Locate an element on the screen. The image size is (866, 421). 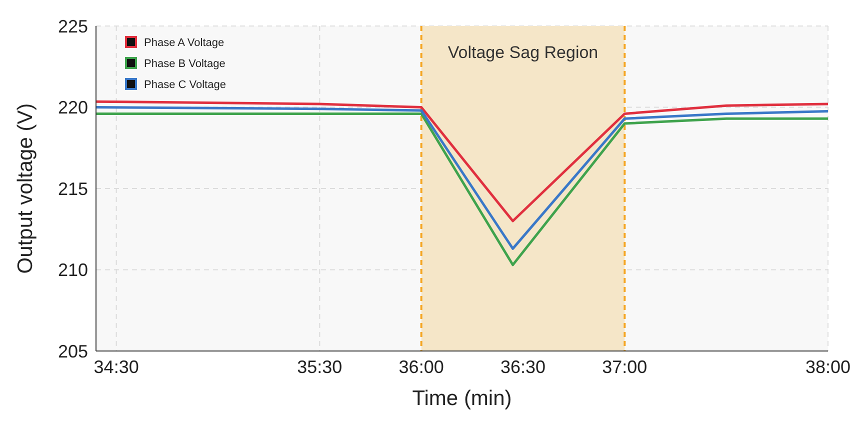
x-tick-label: 36:00 is located at coordinates (421, 367).